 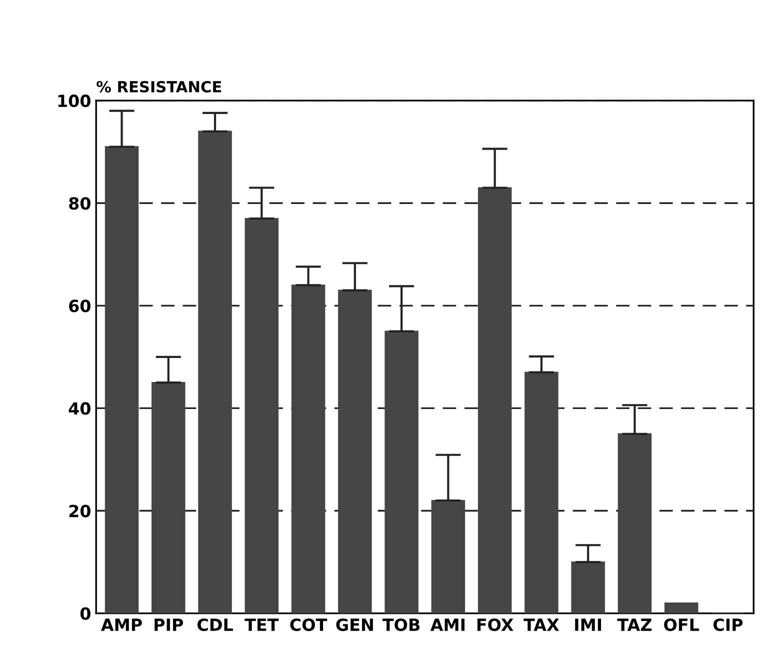 I want to click on y-tick-label: 80, so click(x=79, y=203).